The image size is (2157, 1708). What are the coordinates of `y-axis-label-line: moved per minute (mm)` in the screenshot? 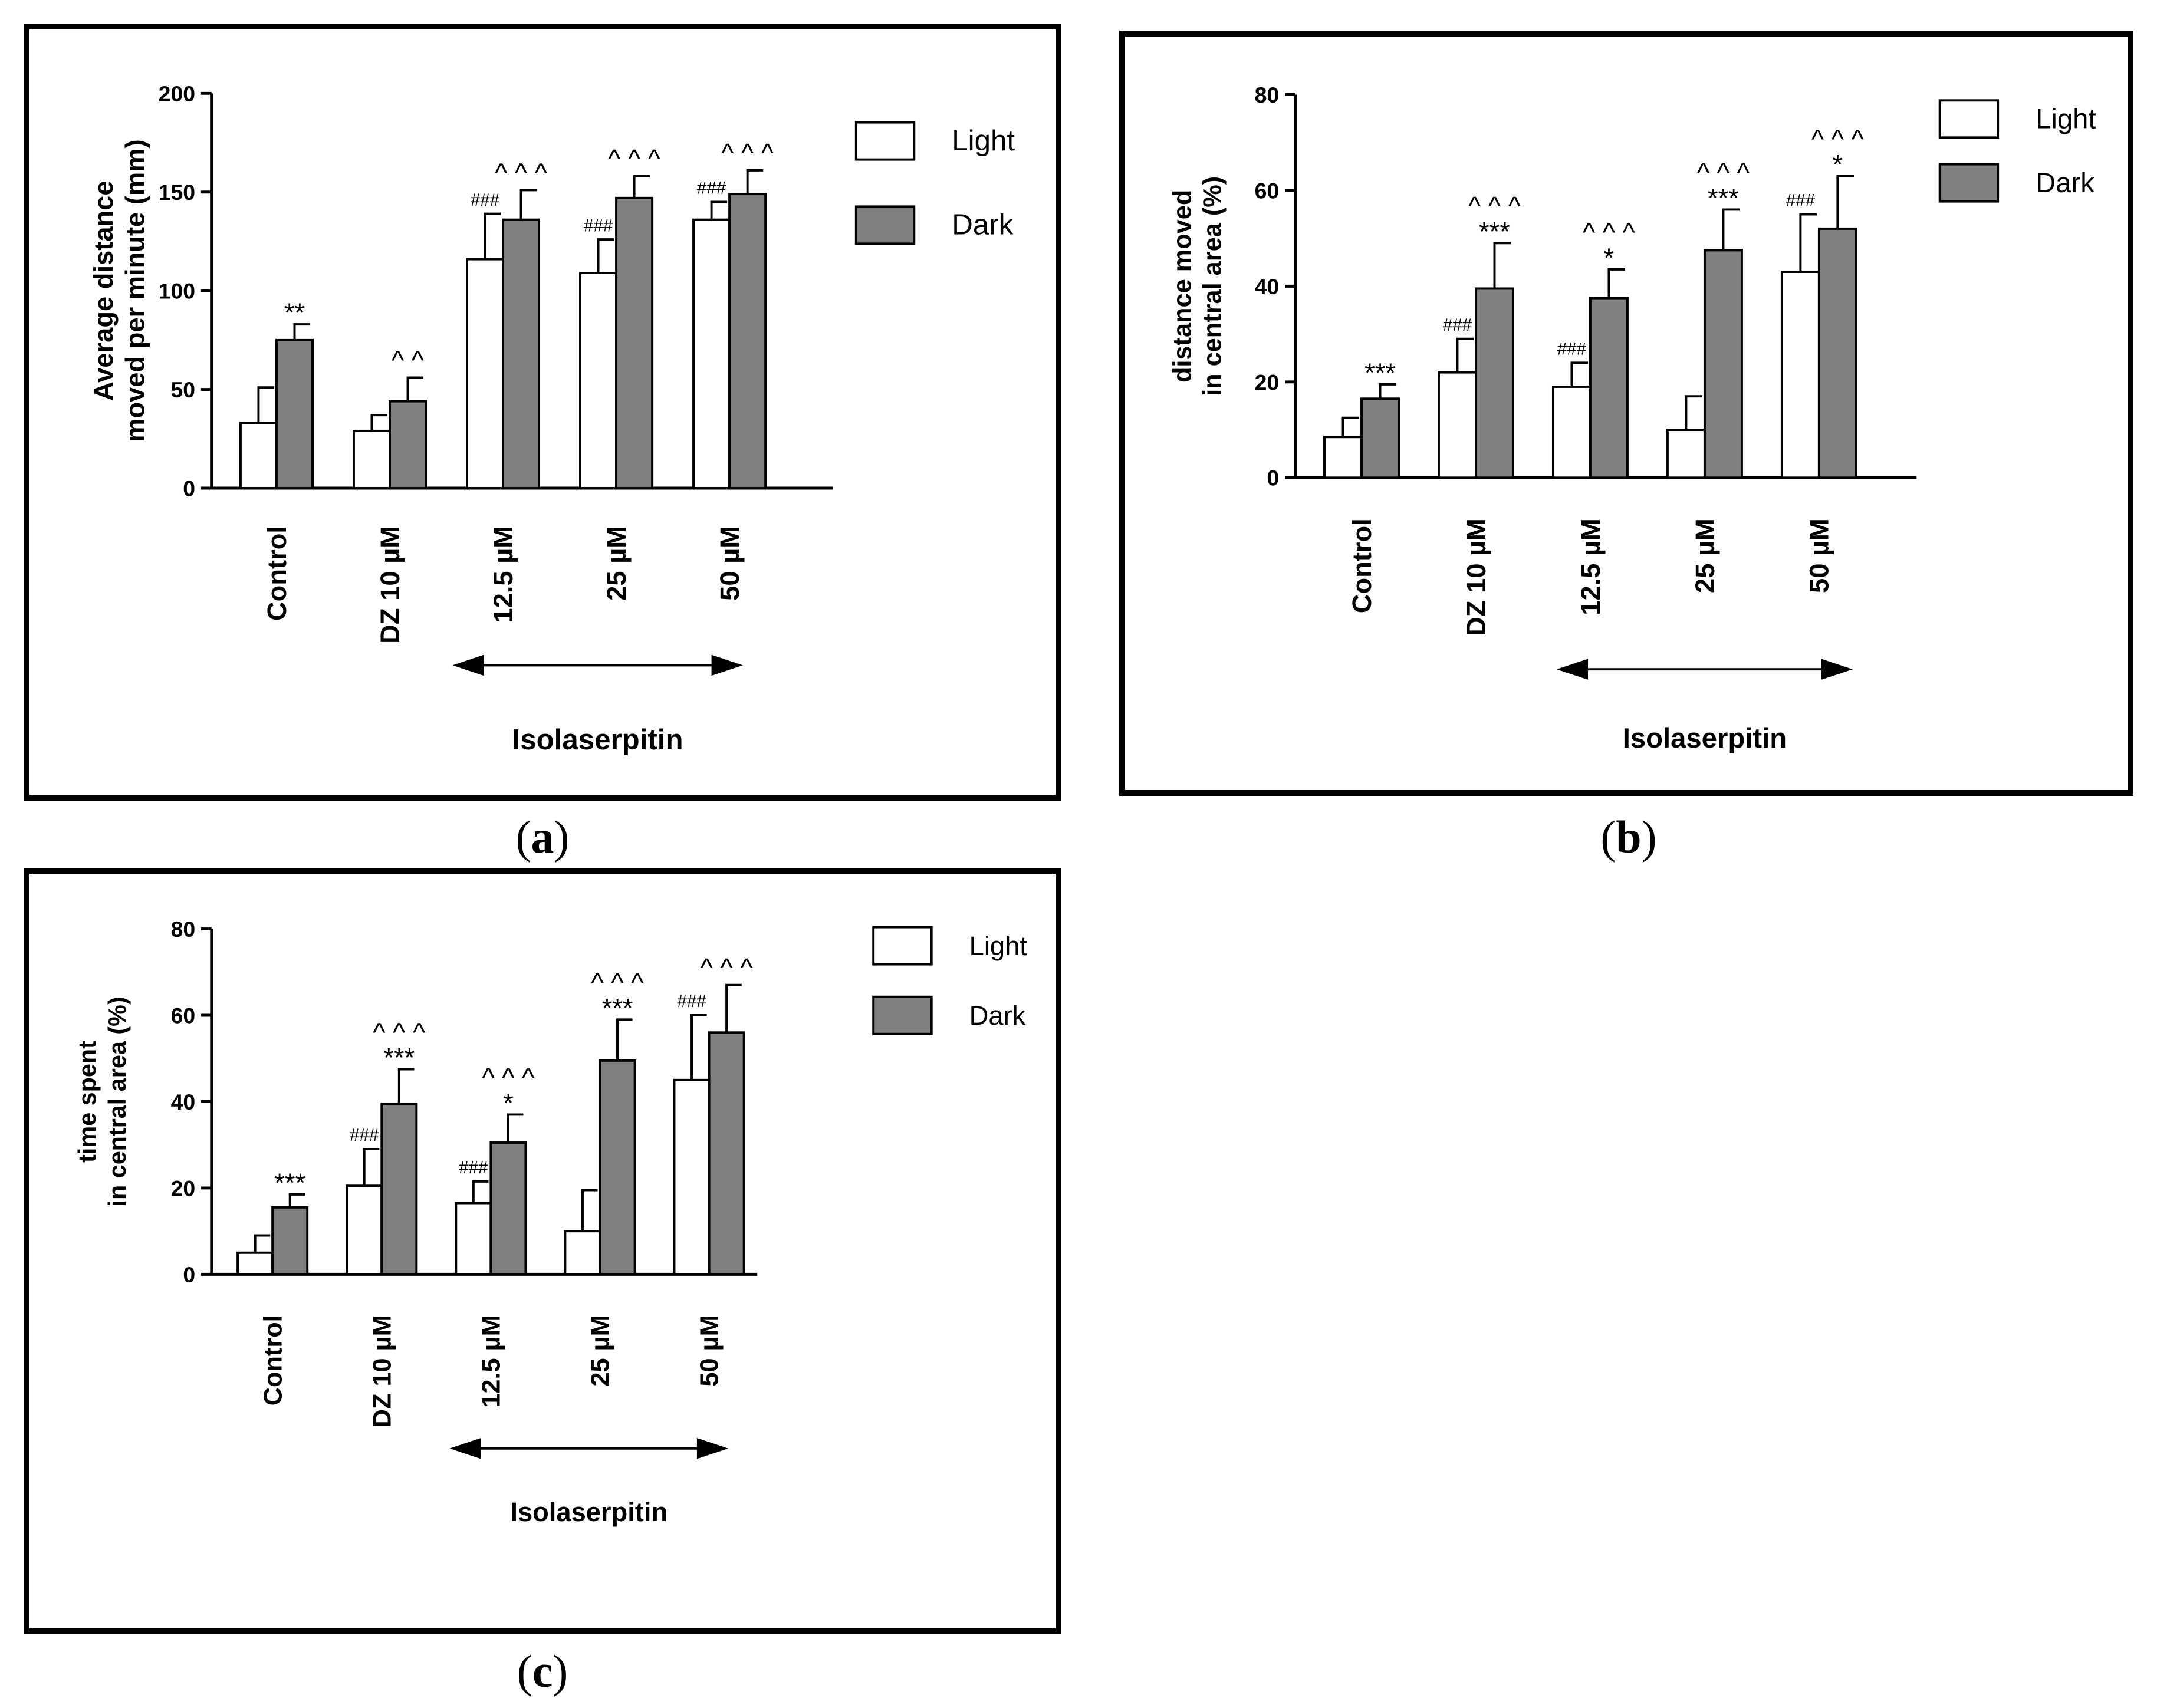 It's located at (135, 290).